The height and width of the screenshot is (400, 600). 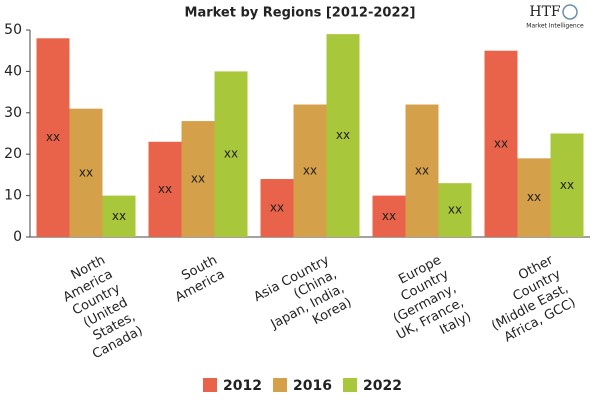 What do you see at coordinates (242, 386) in the screenshot?
I see `legend-label: 2012` at bounding box center [242, 386].